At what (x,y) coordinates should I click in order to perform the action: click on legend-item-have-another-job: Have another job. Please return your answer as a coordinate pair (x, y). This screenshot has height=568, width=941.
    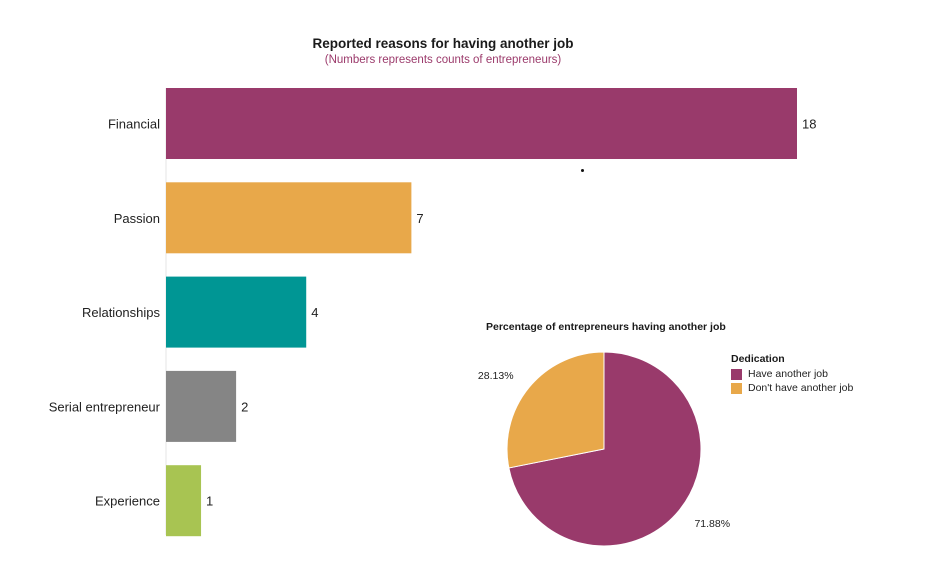
    Looking at the image, I should click on (792, 374).